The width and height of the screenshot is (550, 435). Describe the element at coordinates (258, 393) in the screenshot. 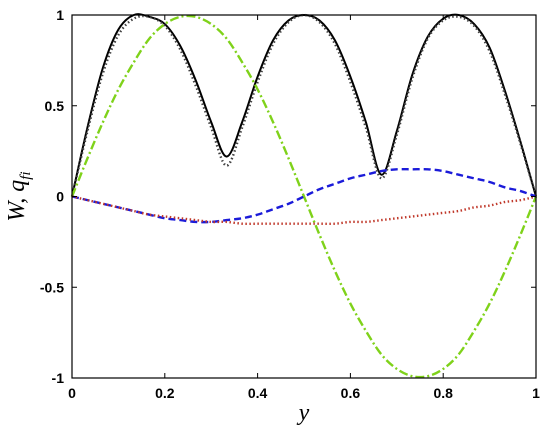

I see `x-tick-label: 0.4` at that location.